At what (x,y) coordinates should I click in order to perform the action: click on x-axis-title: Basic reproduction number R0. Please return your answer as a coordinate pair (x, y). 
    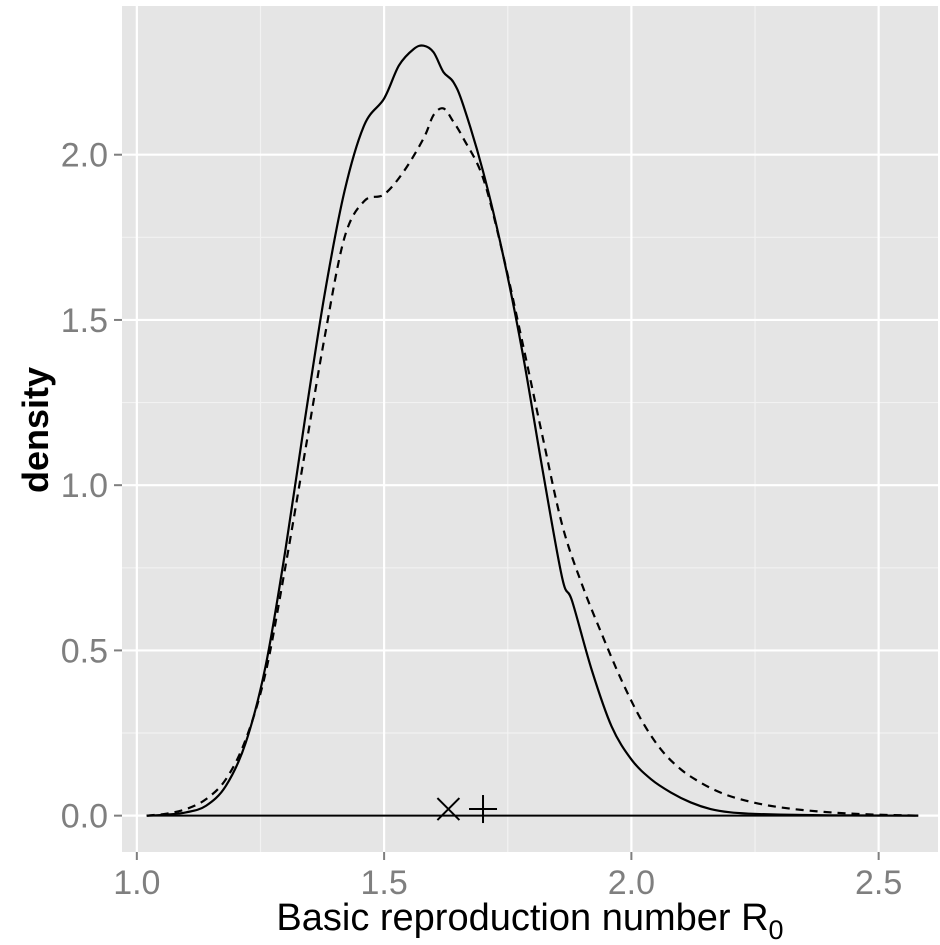
    Looking at the image, I should click on (529, 921).